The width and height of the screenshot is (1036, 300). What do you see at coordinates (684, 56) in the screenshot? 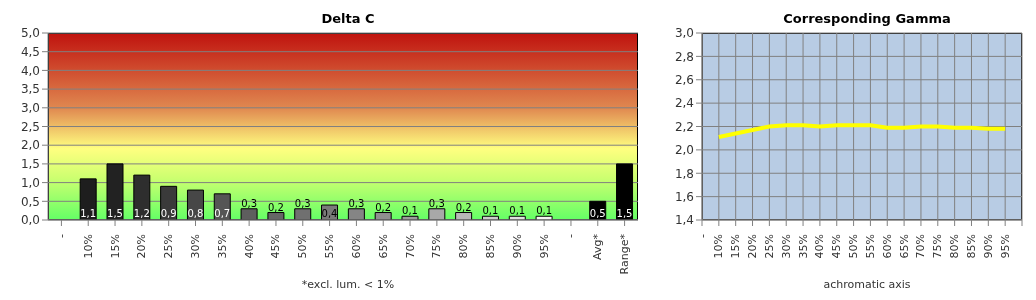
I see `y-tick-label: 2,8` at bounding box center [684, 56].